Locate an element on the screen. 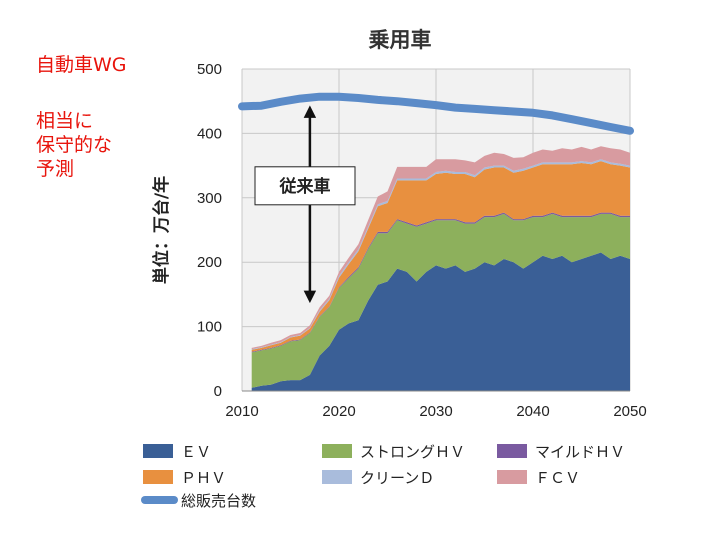 The height and width of the screenshot is (540, 720). legend-label: マイルドＨＶ is located at coordinates (580, 452).